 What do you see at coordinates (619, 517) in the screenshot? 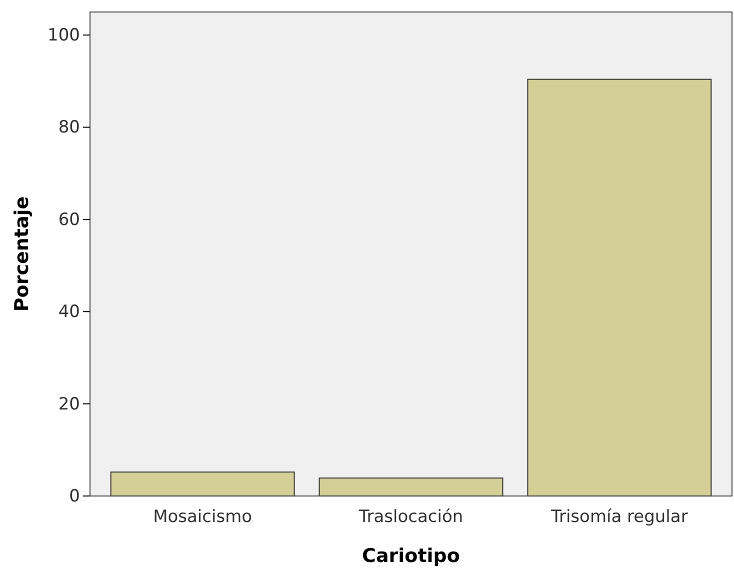
I see `x-tick-label: Trisomía regular` at bounding box center [619, 517].